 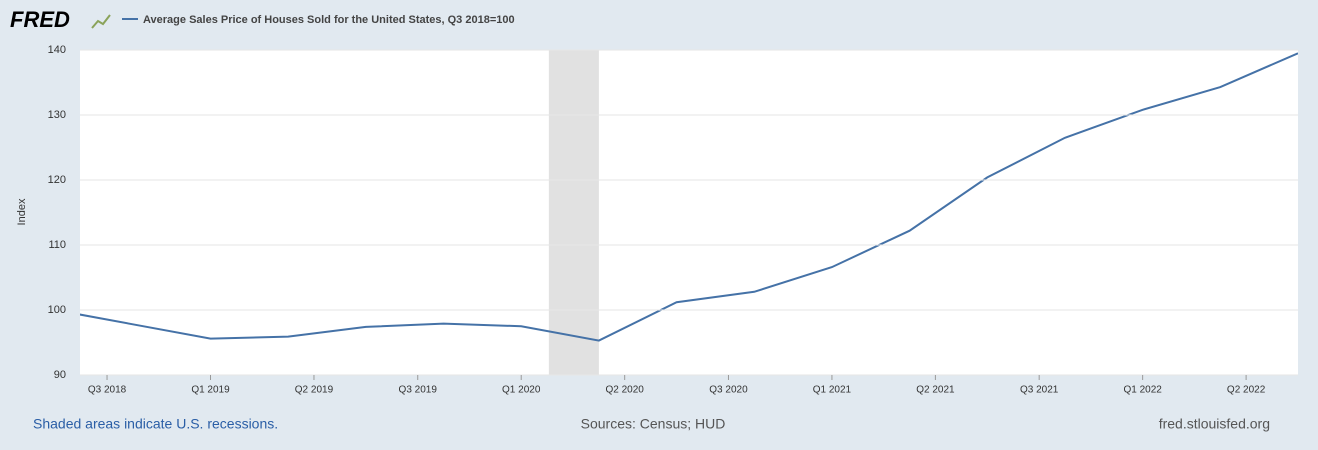 I want to click on recession-band, so click(x=573, y=212).